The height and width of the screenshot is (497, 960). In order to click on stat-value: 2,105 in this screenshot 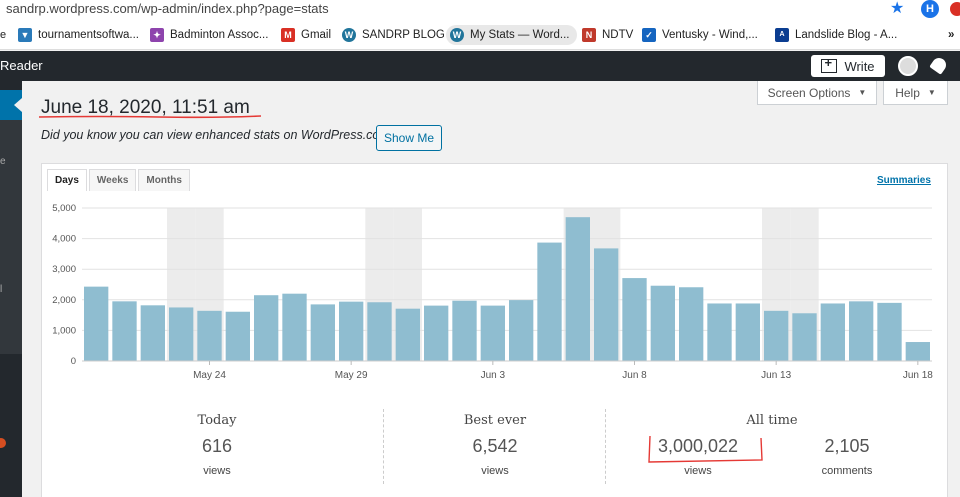, I will do `click(847, 446)`.